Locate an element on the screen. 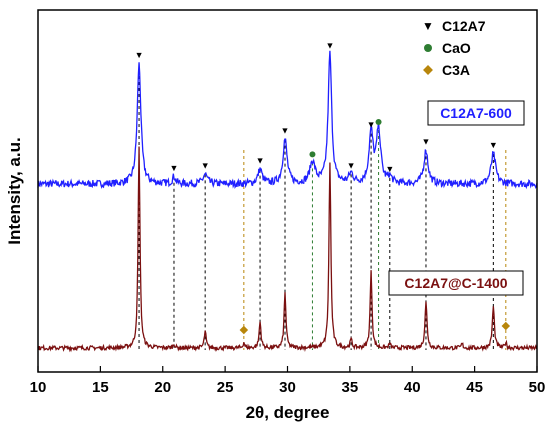 The width and height of the screenshot is (550, 438). legend-label-cao: CaO is located at coordinates (456, 48).